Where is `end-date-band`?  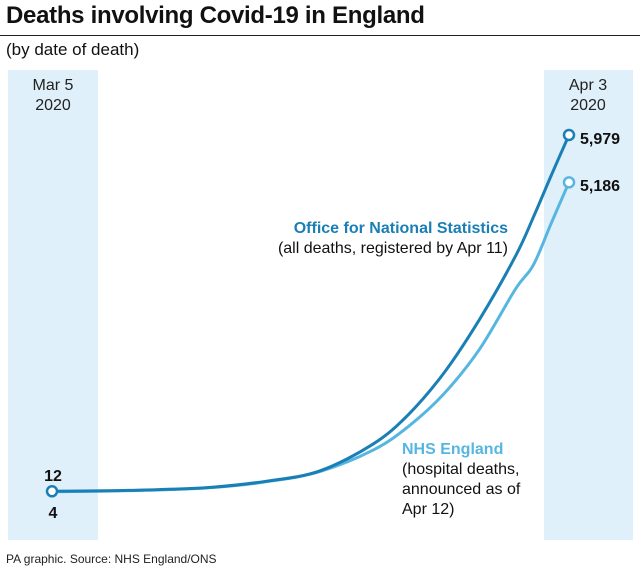 end-date-band is located at coordinates (588, 305).